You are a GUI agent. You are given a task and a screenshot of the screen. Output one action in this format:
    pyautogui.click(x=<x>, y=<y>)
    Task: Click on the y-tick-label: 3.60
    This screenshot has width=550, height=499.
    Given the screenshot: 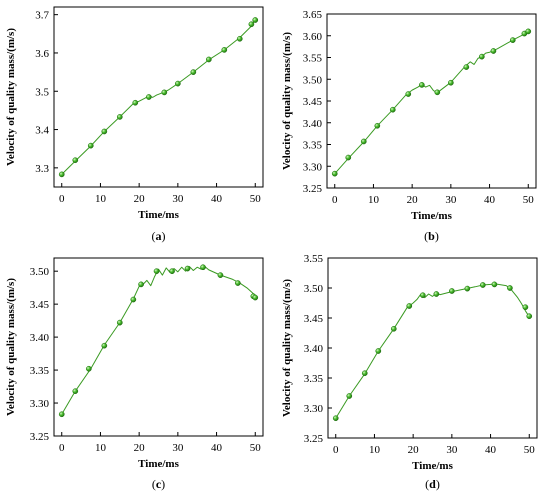 What is the action you would take?
    pyautogui.click(x=313, y=37)
    